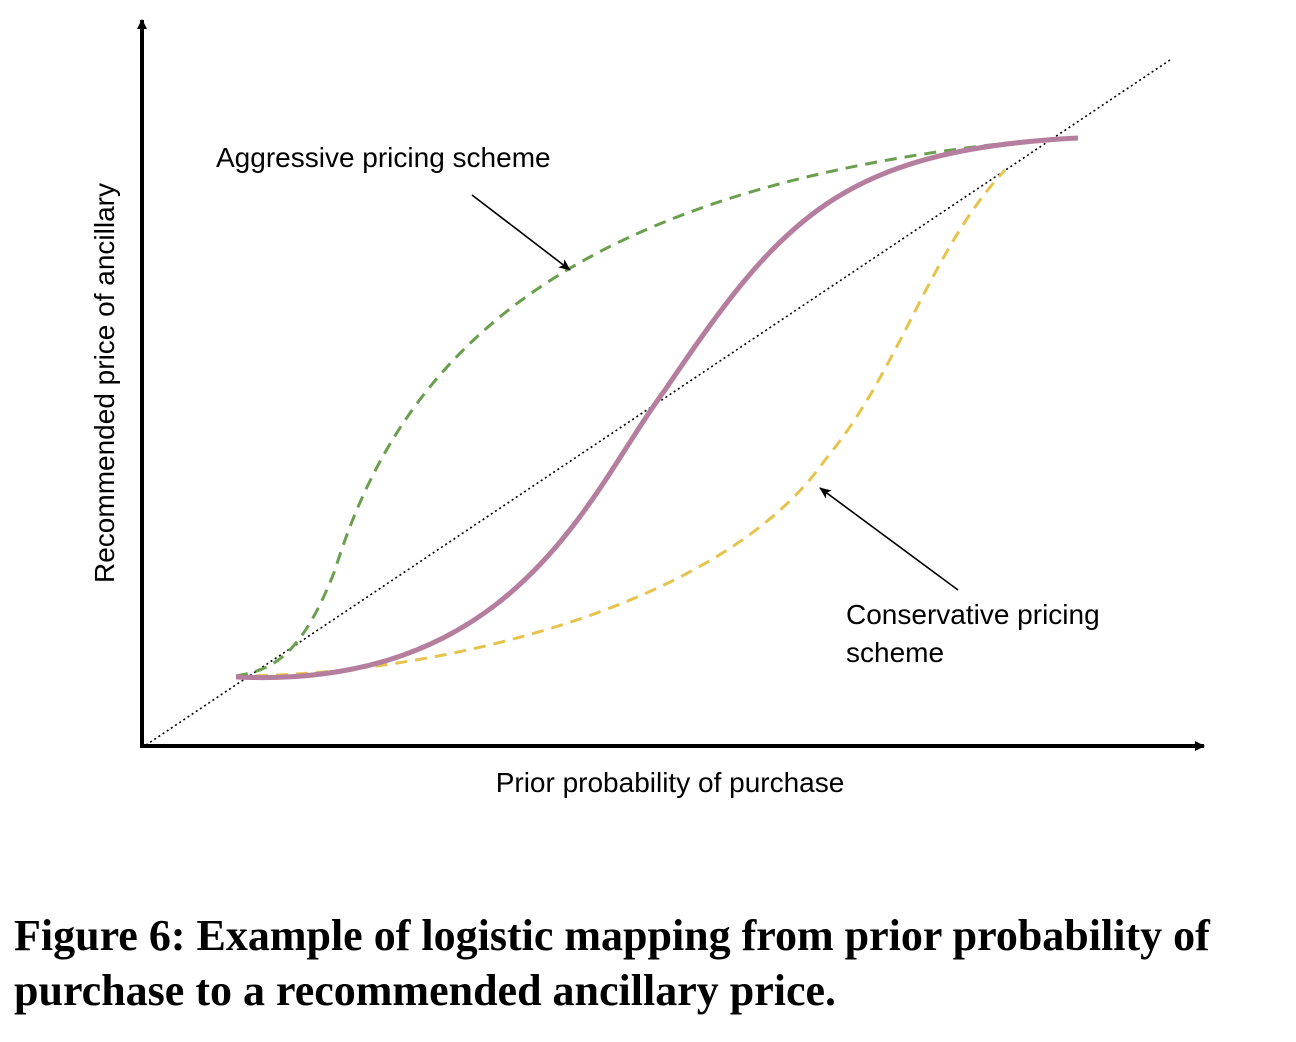  Describe the element at coordinates (895, 652) in the screenshot. I see `conservative-scheme-label-line2: scheme` at that location.